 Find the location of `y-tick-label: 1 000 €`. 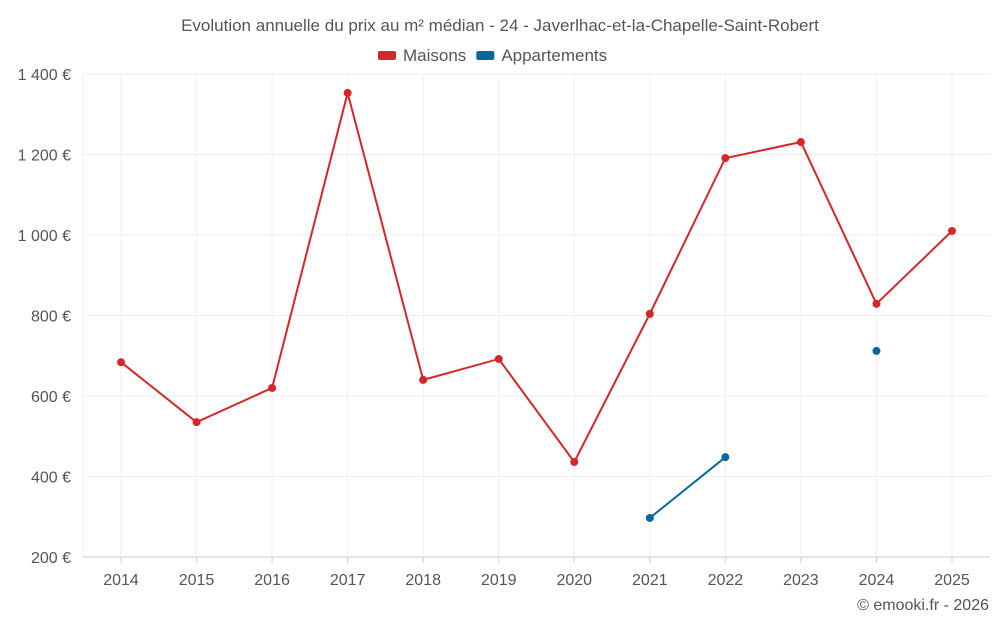

y-tick-label: 1 000 € is located at coordinates (44, 236).